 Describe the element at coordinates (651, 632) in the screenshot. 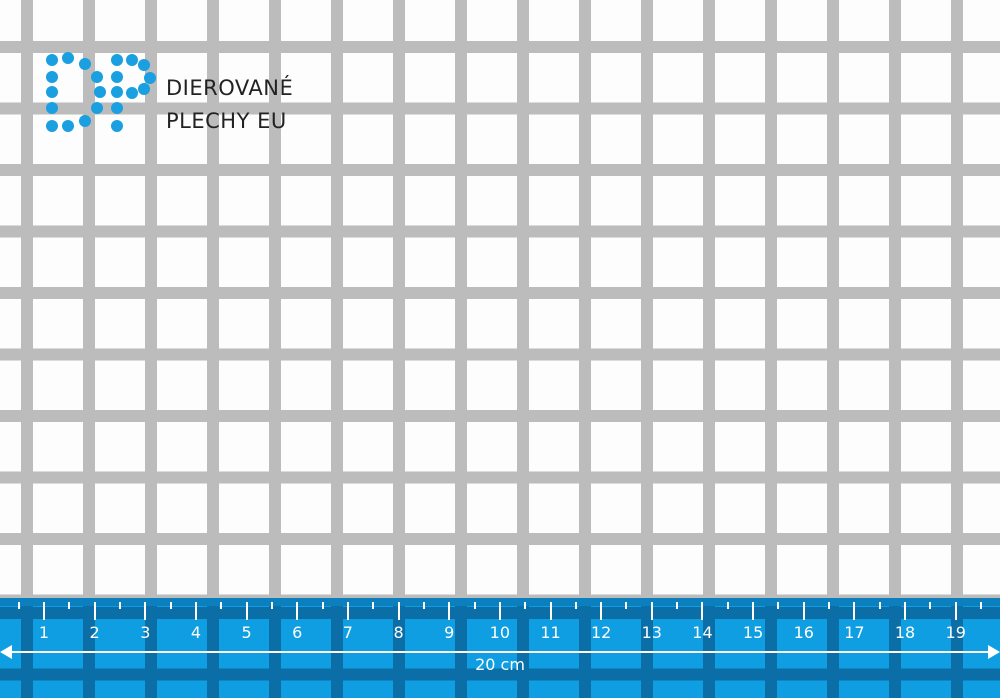

I see `ruler-number: 13` at that location.